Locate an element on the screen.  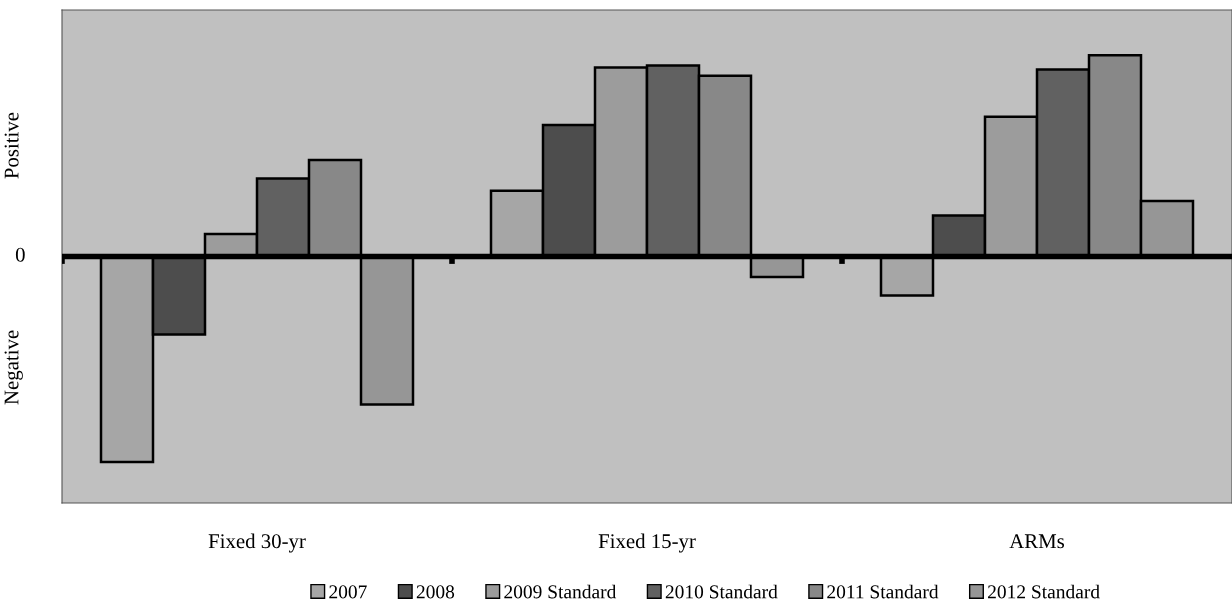
legend-label: 2009 Standard is located at coordinates (560, 591).